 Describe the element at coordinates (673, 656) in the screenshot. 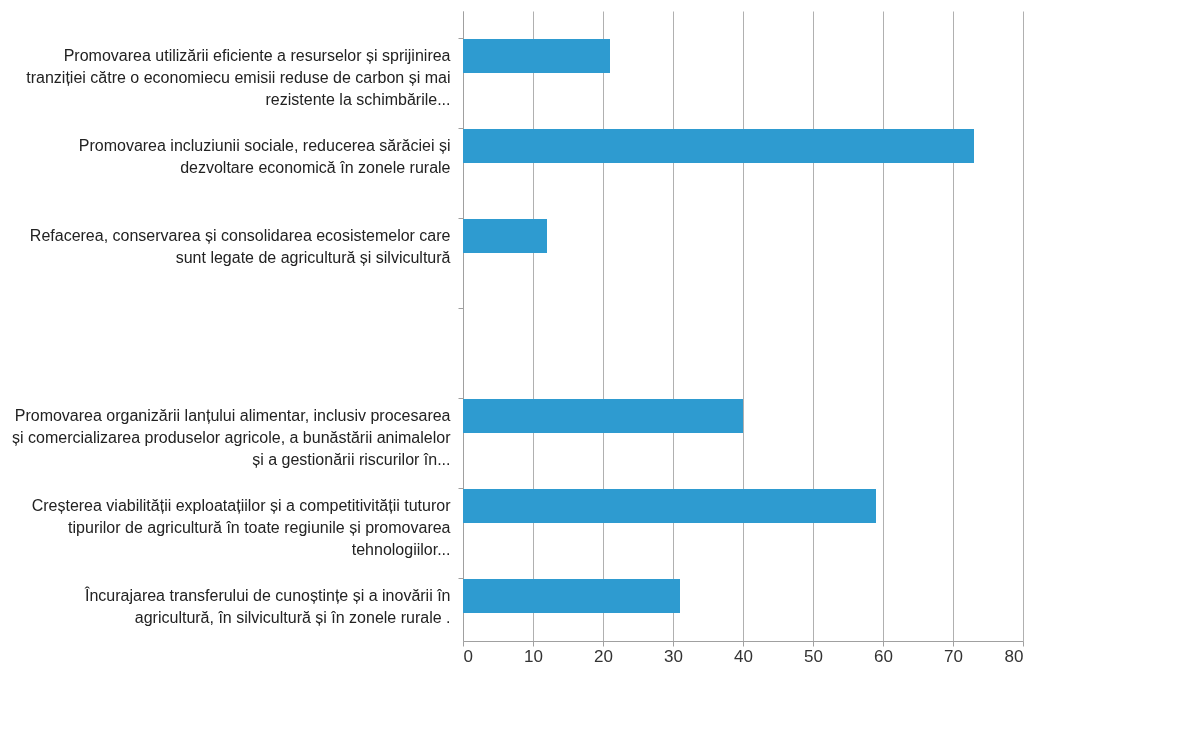

I see `x-tick-label: 30` at that location.